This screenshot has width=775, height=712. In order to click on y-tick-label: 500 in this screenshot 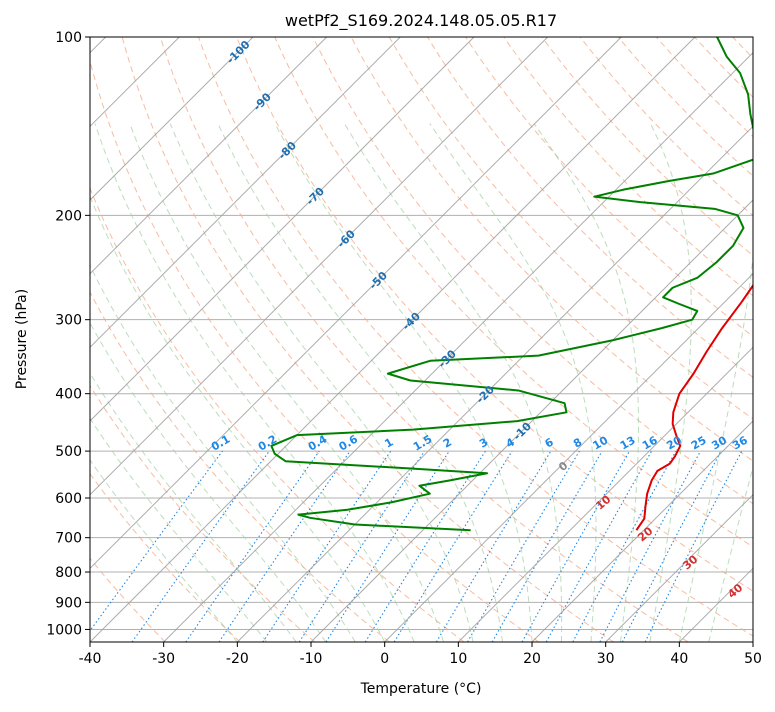, I will do `click(68, 452)`.